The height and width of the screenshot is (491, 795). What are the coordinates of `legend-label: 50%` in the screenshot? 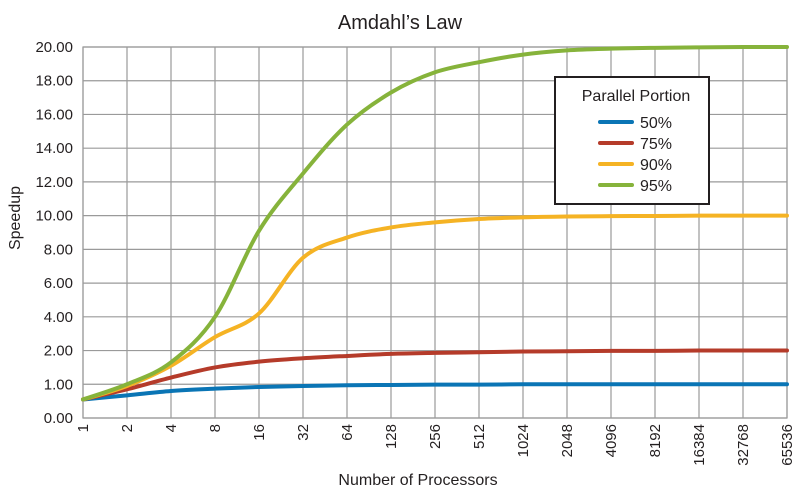 It's located at (656, 123).